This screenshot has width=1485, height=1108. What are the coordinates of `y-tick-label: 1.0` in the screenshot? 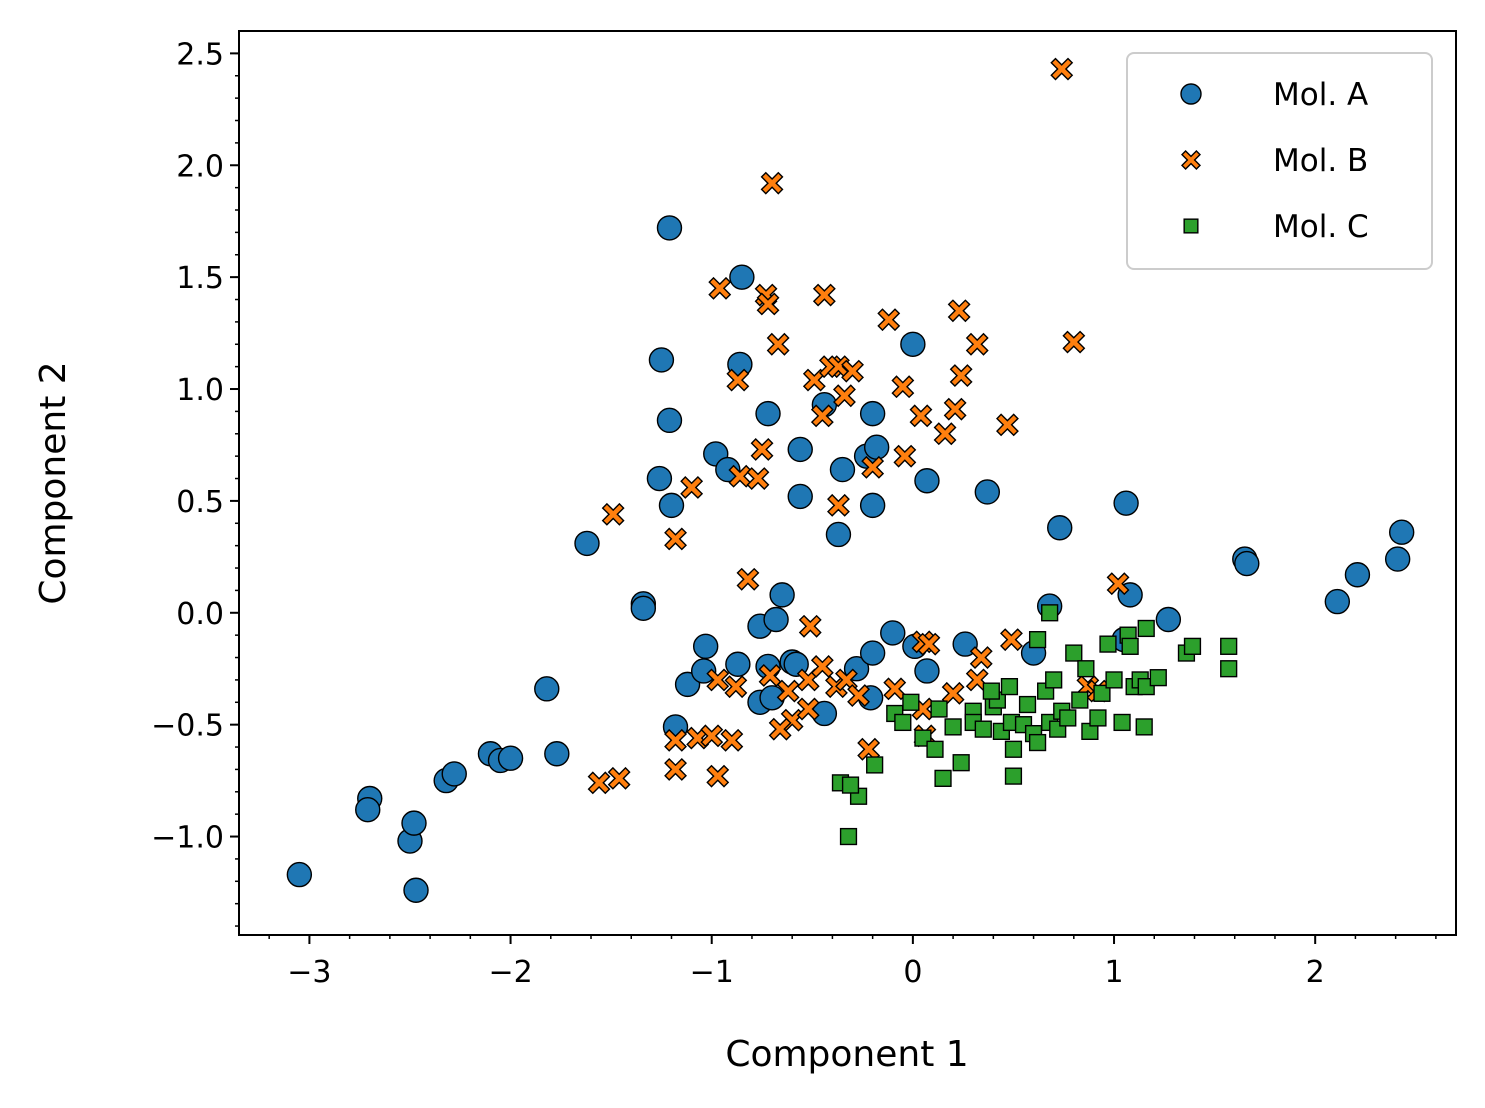 It's located at (200, 390).